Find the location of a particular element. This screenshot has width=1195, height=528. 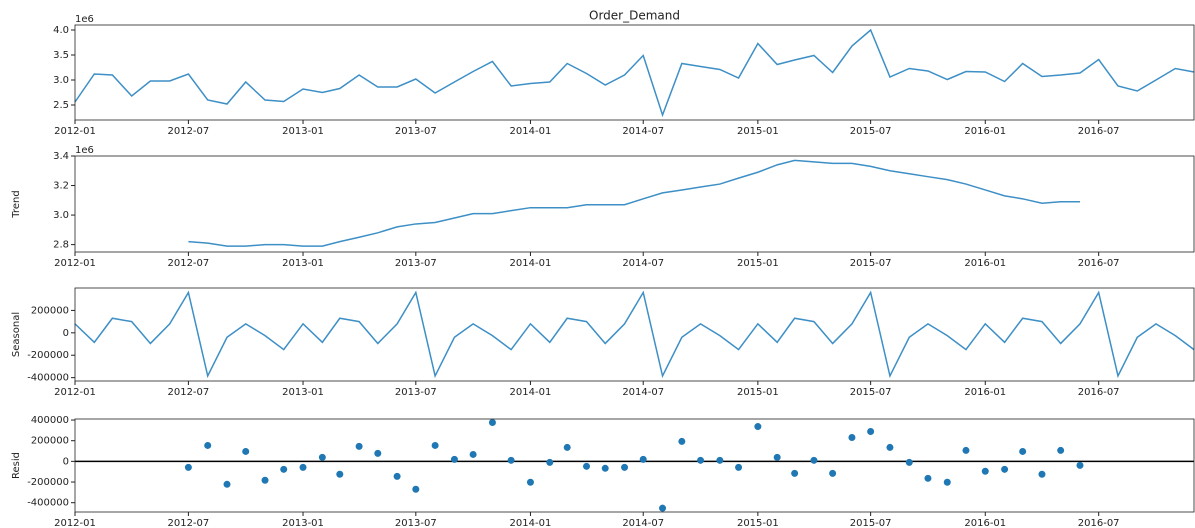

y-tick-label: 400000 is located at coordinates (50, 420).